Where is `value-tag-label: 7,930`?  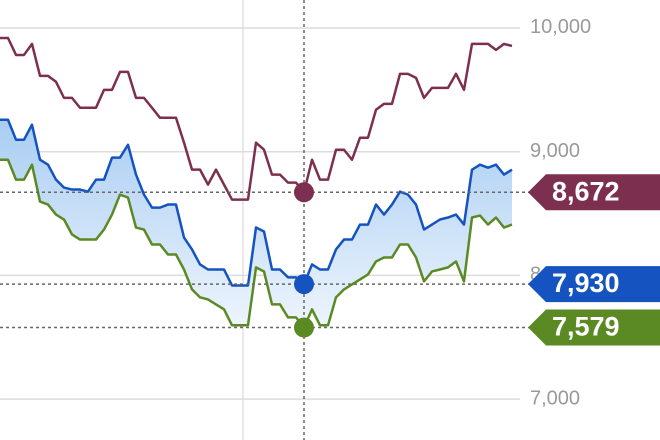 value-tag-label: 7,930 is located at coordinates (586, 283).